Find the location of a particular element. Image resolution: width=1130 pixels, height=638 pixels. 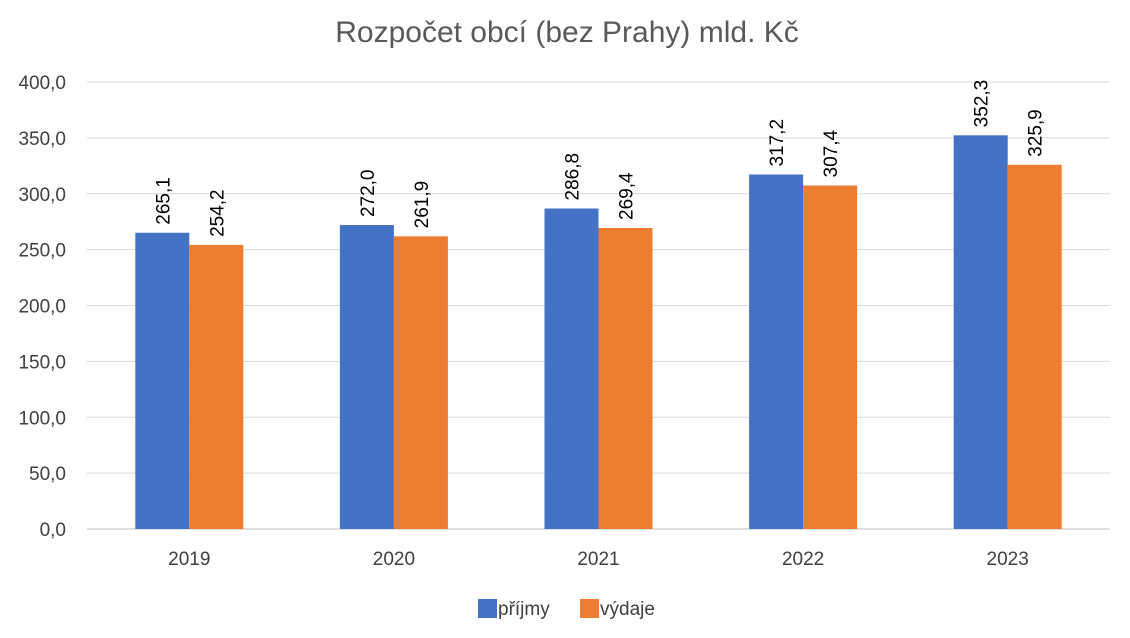

data-label: 261,9 is located at coordinates (422, 205).